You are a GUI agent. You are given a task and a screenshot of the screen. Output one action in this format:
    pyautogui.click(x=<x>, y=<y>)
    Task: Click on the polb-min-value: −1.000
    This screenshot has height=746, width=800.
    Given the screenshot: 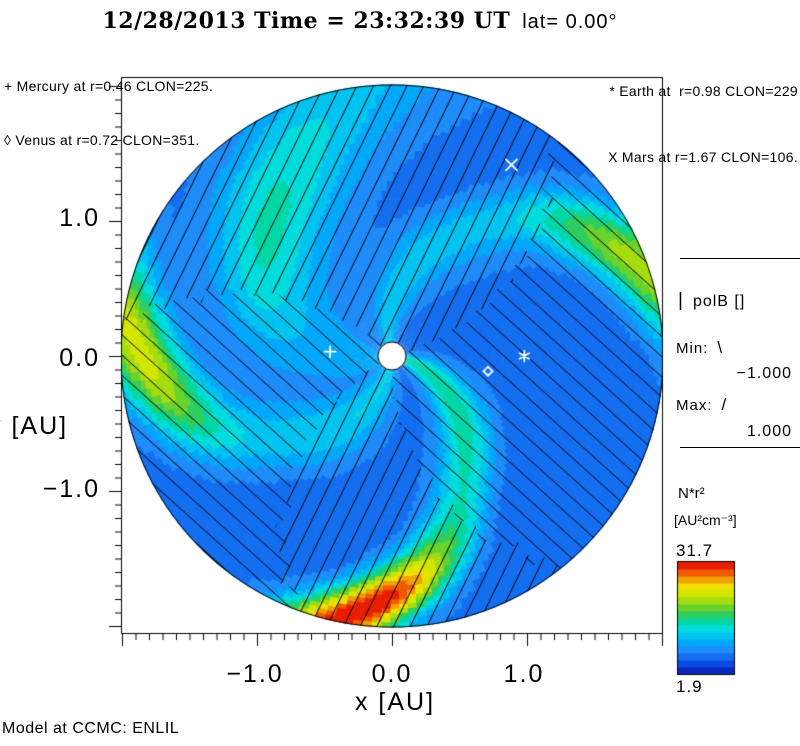 What is the action you would take?
    pyautogui.click(x=764, y=373)
    